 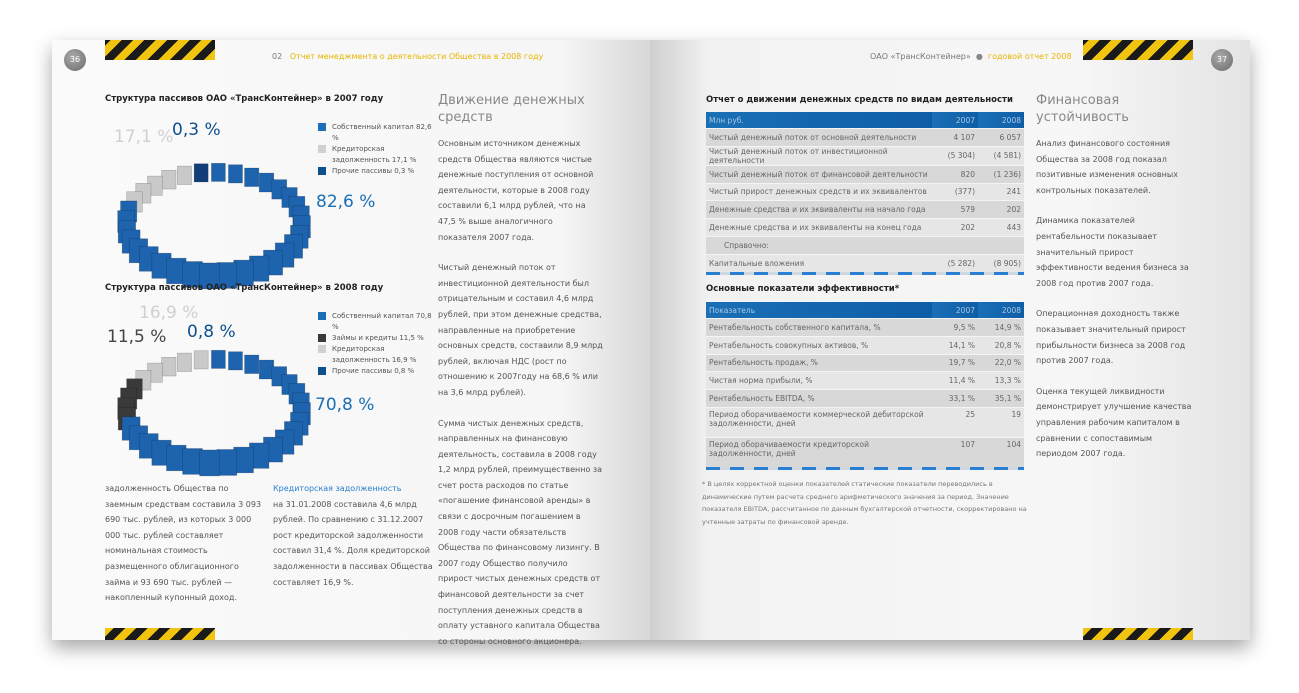 What do you see at coordinates (1001, 191) in the screenshot?
I see `table-cell: 241` at bounding box center [1001, 191].